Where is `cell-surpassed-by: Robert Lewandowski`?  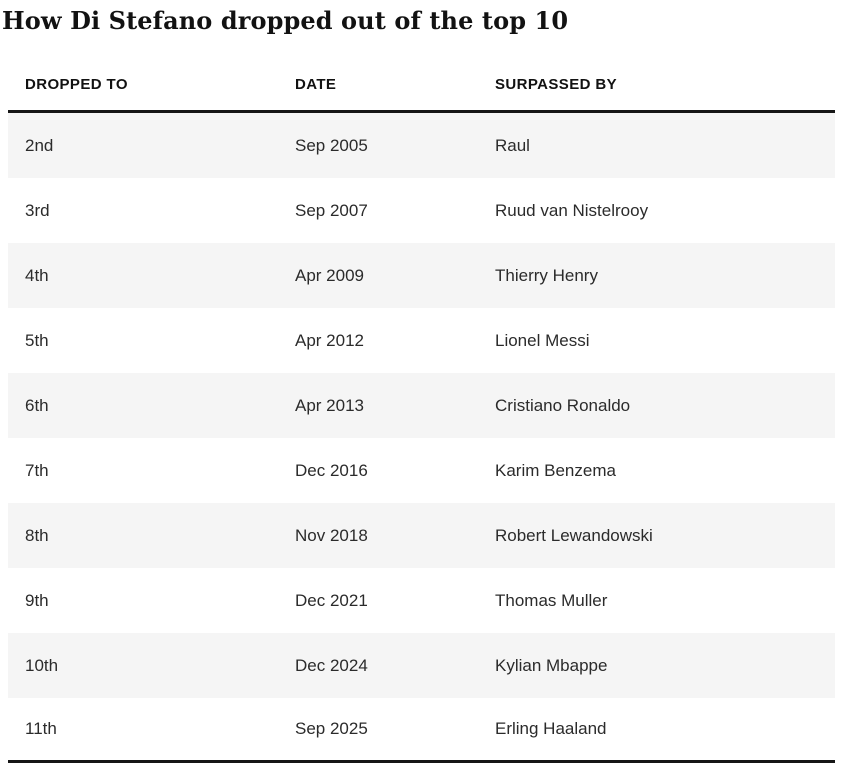 cell-surpassed-by: Robert Lewandowski is located at coordinates (665, 535).